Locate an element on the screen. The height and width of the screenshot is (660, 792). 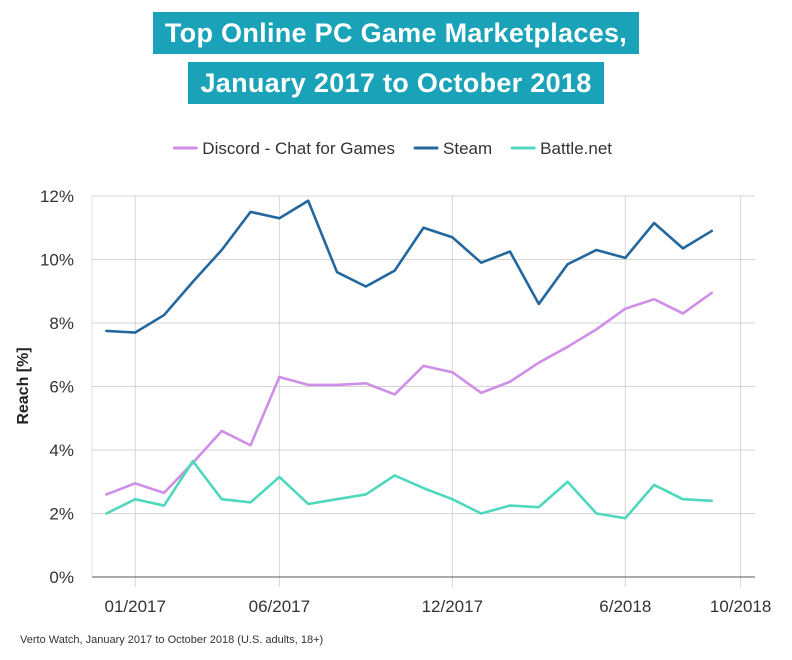
x-tick-label: 01/2017 is located at coordinates (135, 606).